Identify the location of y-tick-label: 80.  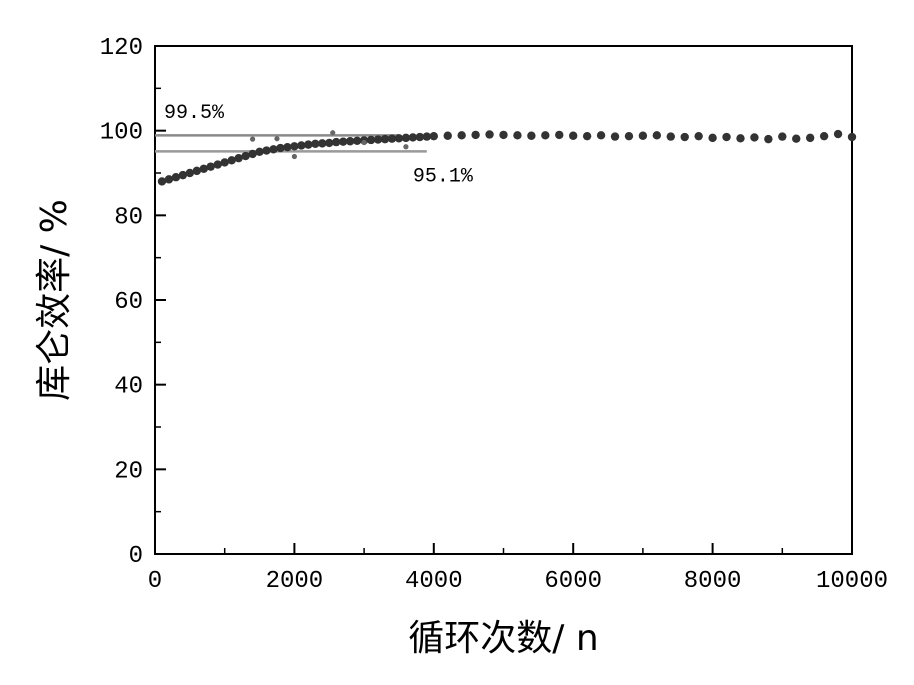
(128, 217).